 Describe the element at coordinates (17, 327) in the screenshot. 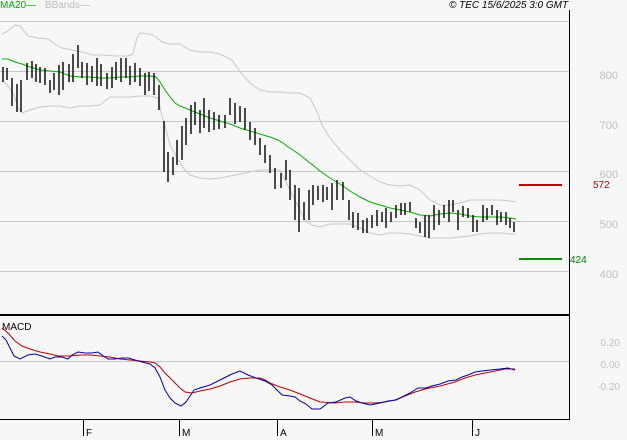

I see `macd-title: MACD` at that location.